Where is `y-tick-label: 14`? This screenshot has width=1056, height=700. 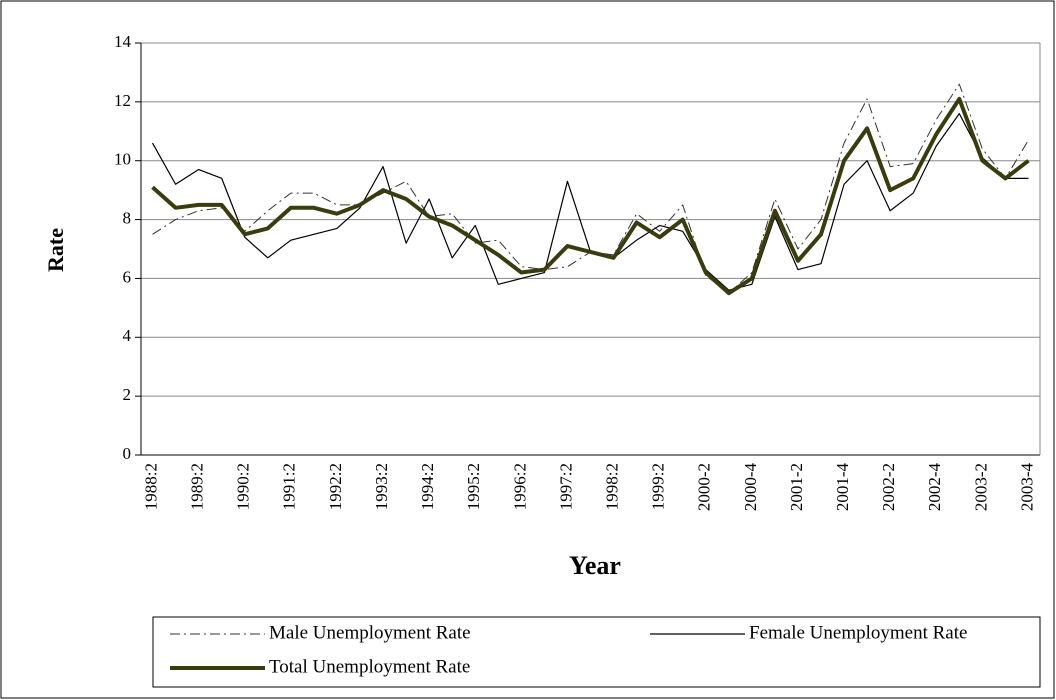
y-tick-label: 14 is located at coordinates (123, 41).